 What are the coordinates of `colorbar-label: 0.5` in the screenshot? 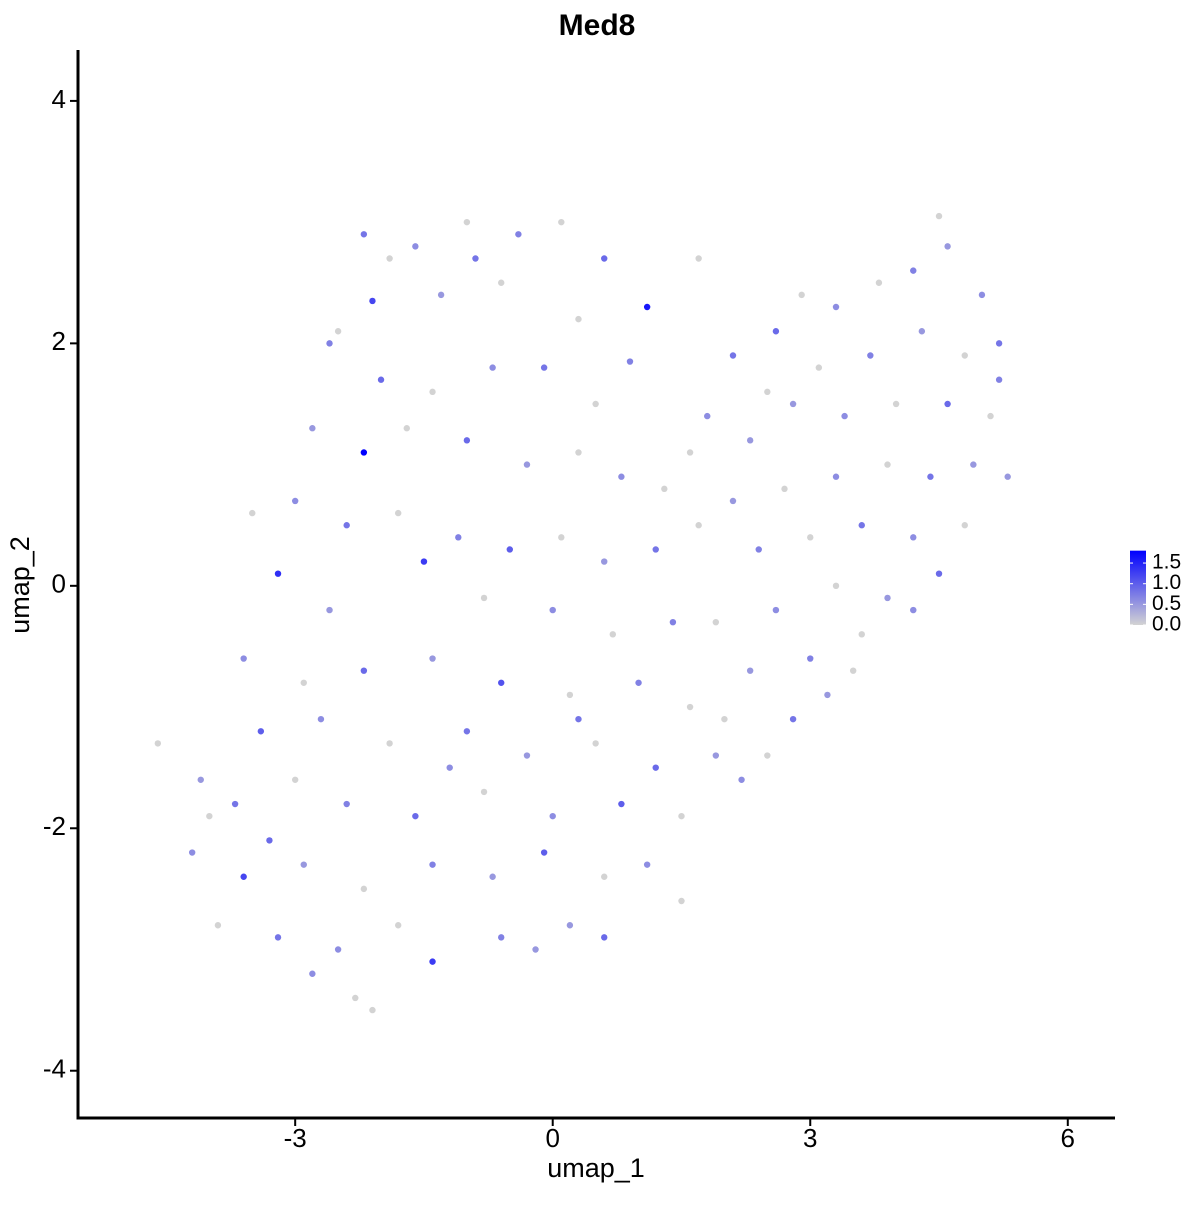 It's located at (1166, 603).